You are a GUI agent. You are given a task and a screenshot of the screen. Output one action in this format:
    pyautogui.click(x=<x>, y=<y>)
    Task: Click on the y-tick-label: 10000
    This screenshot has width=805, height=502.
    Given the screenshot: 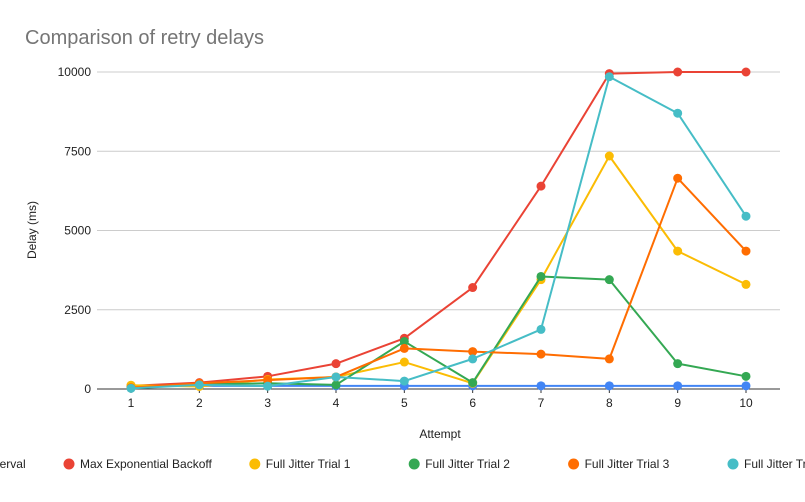 What is the action you would take?
    pyautogui.click(x=75, y=72)
    